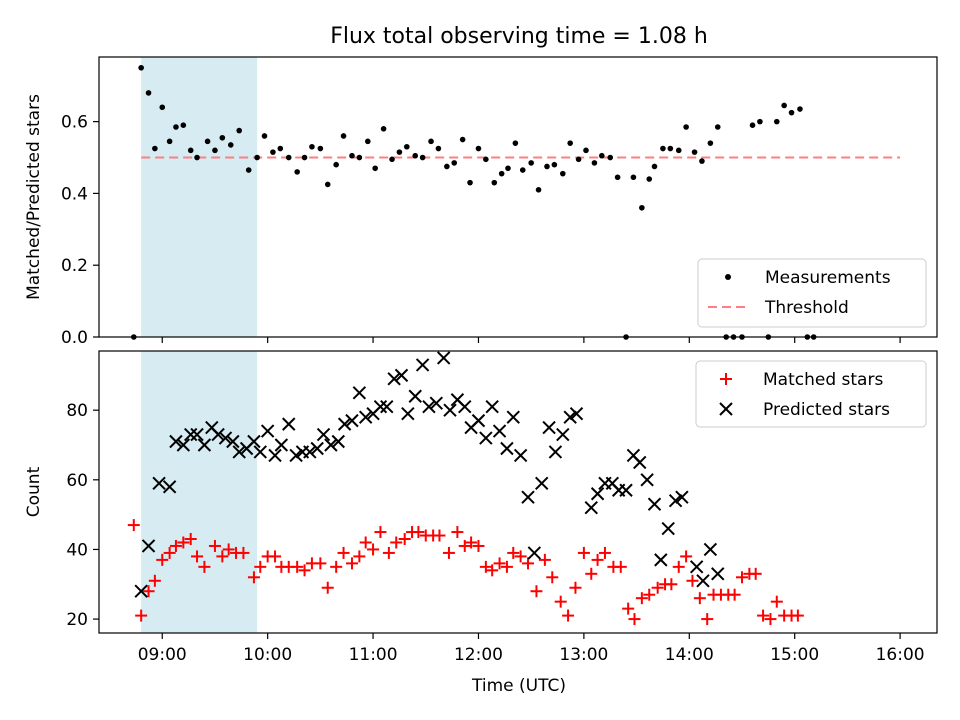  What do you see at coordinates (77, 620) in the screenshot?
I see `ytick-label: 20` at bounding box center [77, 620].